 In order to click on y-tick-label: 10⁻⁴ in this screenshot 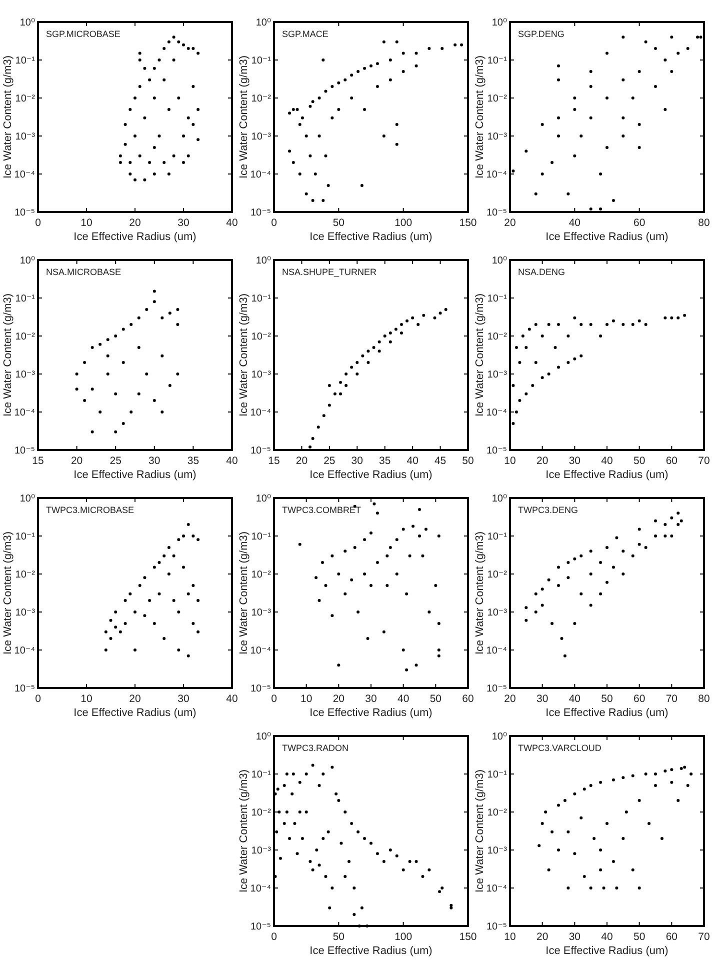, I will do `click(260, 889)`.